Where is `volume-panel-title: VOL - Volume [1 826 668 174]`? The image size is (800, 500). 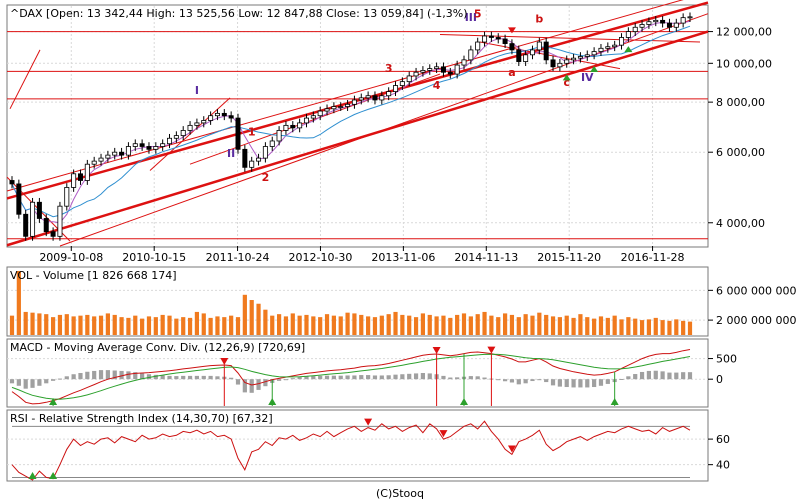
volume-panel-title: VOL - Volume [1 826 668 174] is located at coordinates (93, 275).